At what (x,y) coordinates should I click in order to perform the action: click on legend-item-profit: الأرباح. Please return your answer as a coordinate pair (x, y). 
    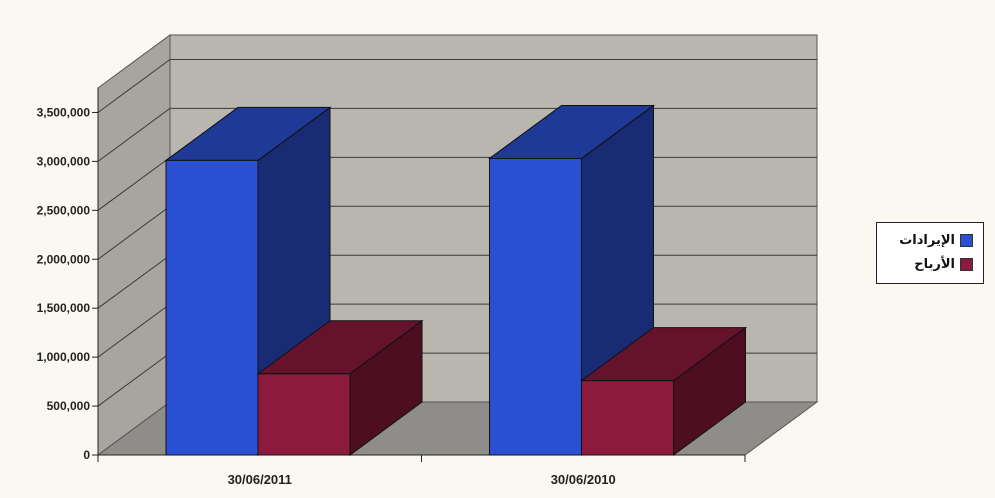
    Looking at the image, I should click on (925, 264).